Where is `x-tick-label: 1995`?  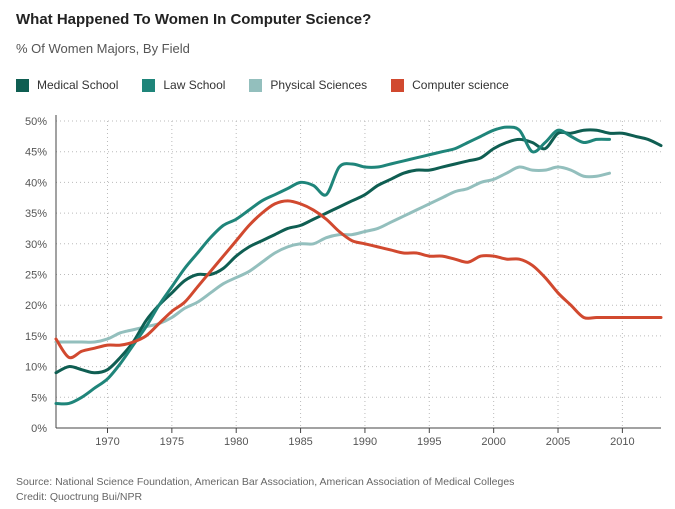 x-tick-label: 1995 is located at coordinates (429, 442).